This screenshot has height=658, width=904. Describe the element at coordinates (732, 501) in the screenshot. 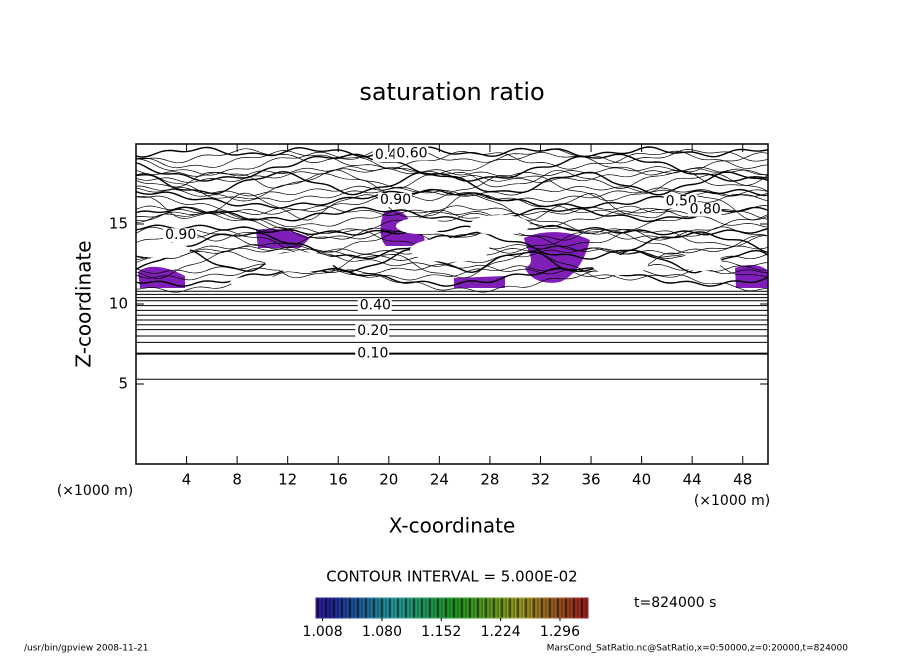

I see `x-unit: (×1000 m)` at that location.